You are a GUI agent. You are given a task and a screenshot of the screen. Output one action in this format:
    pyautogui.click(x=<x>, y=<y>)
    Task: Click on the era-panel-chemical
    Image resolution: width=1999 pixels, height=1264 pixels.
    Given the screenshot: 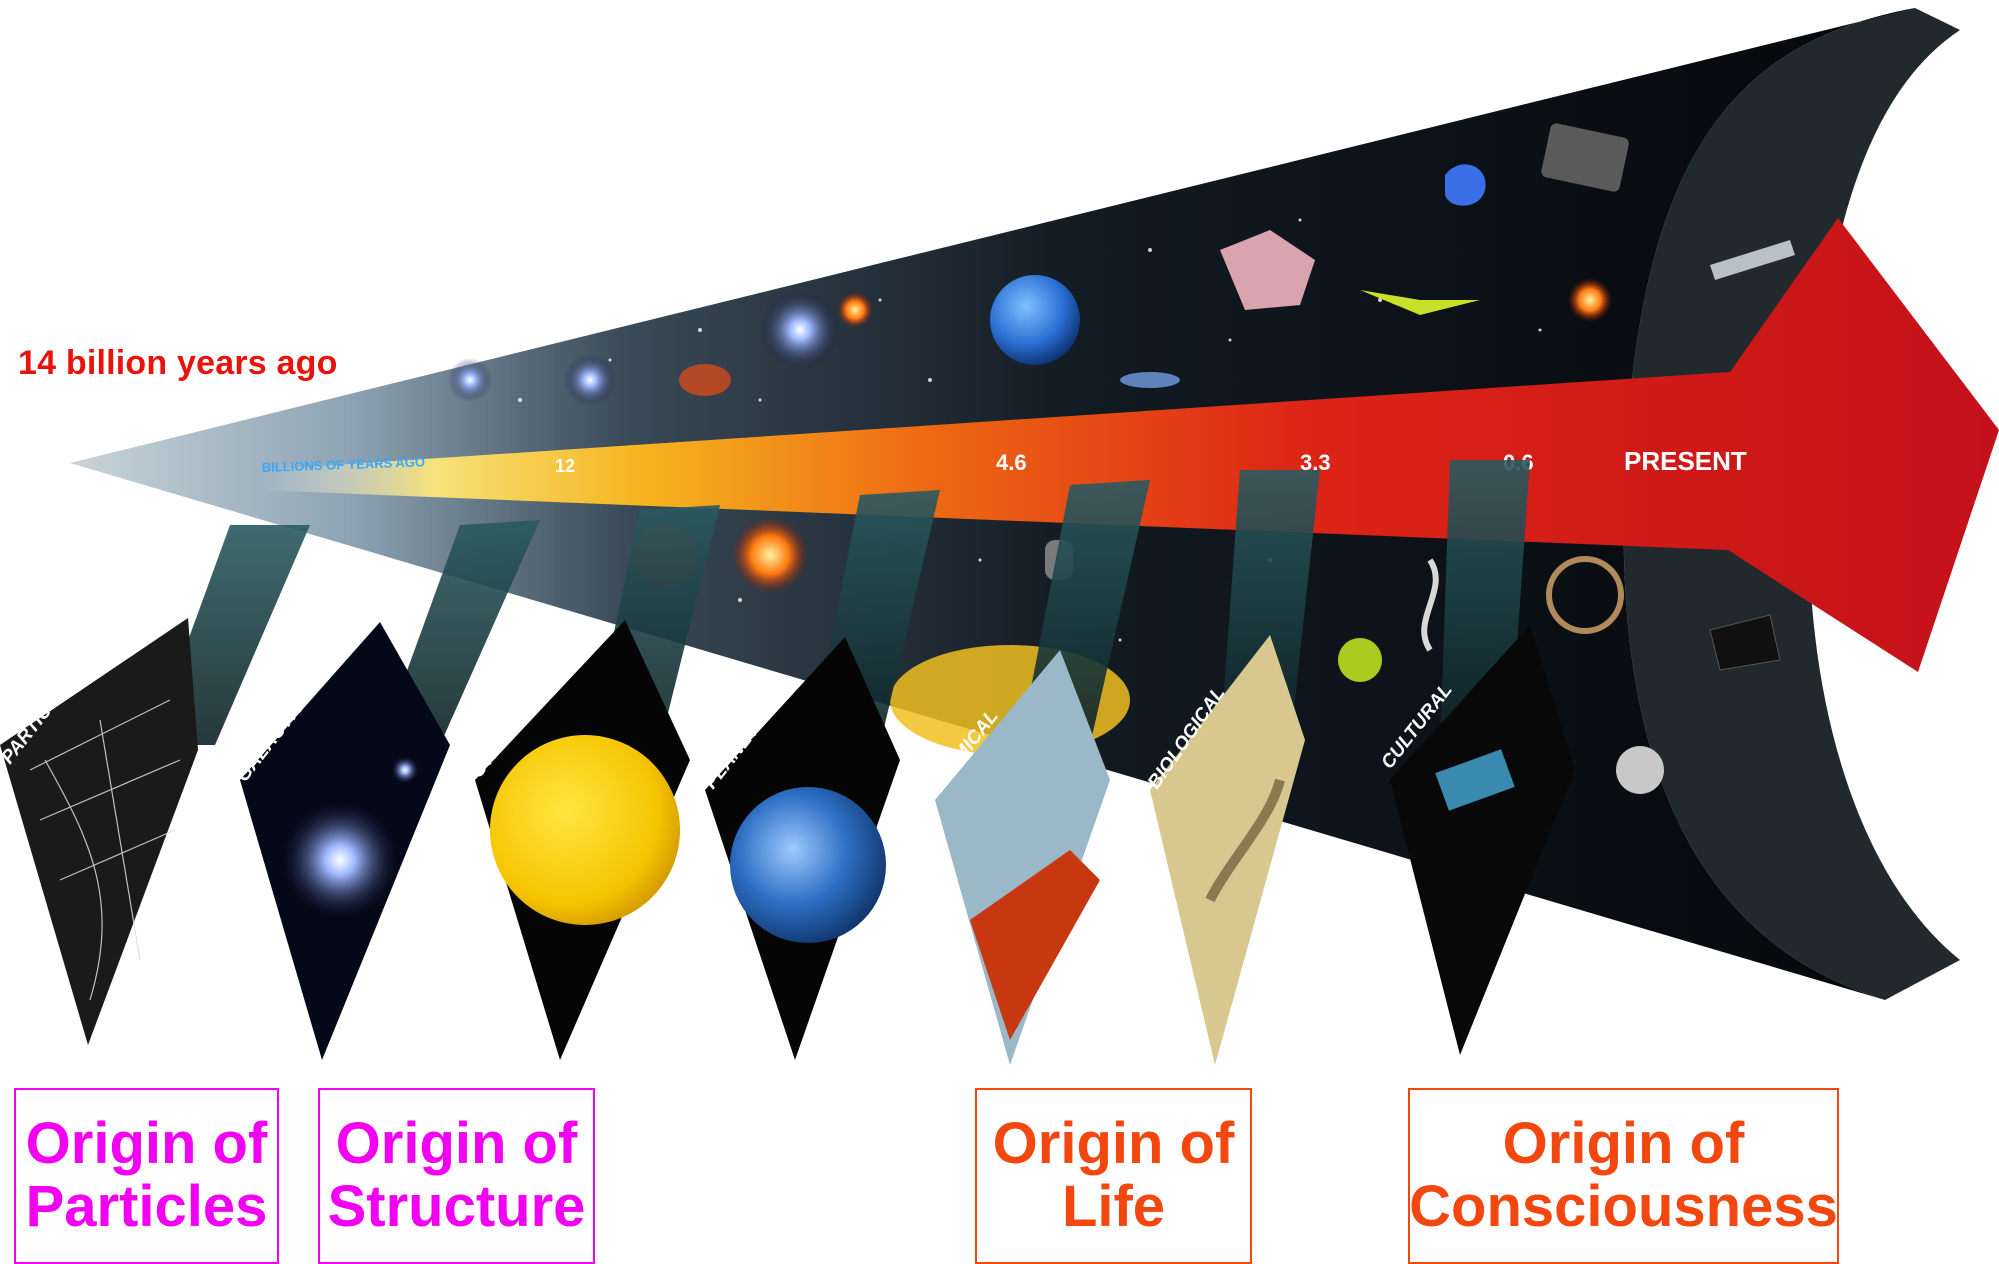 What is the action you would take?
    pyautogui.click(x=1022, y=857)
    